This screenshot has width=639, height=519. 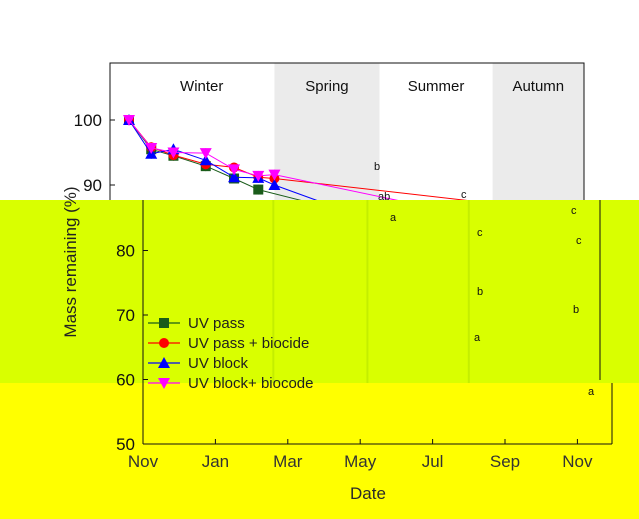 I want to click on season-label: Spring, so click(x=326, y=86).